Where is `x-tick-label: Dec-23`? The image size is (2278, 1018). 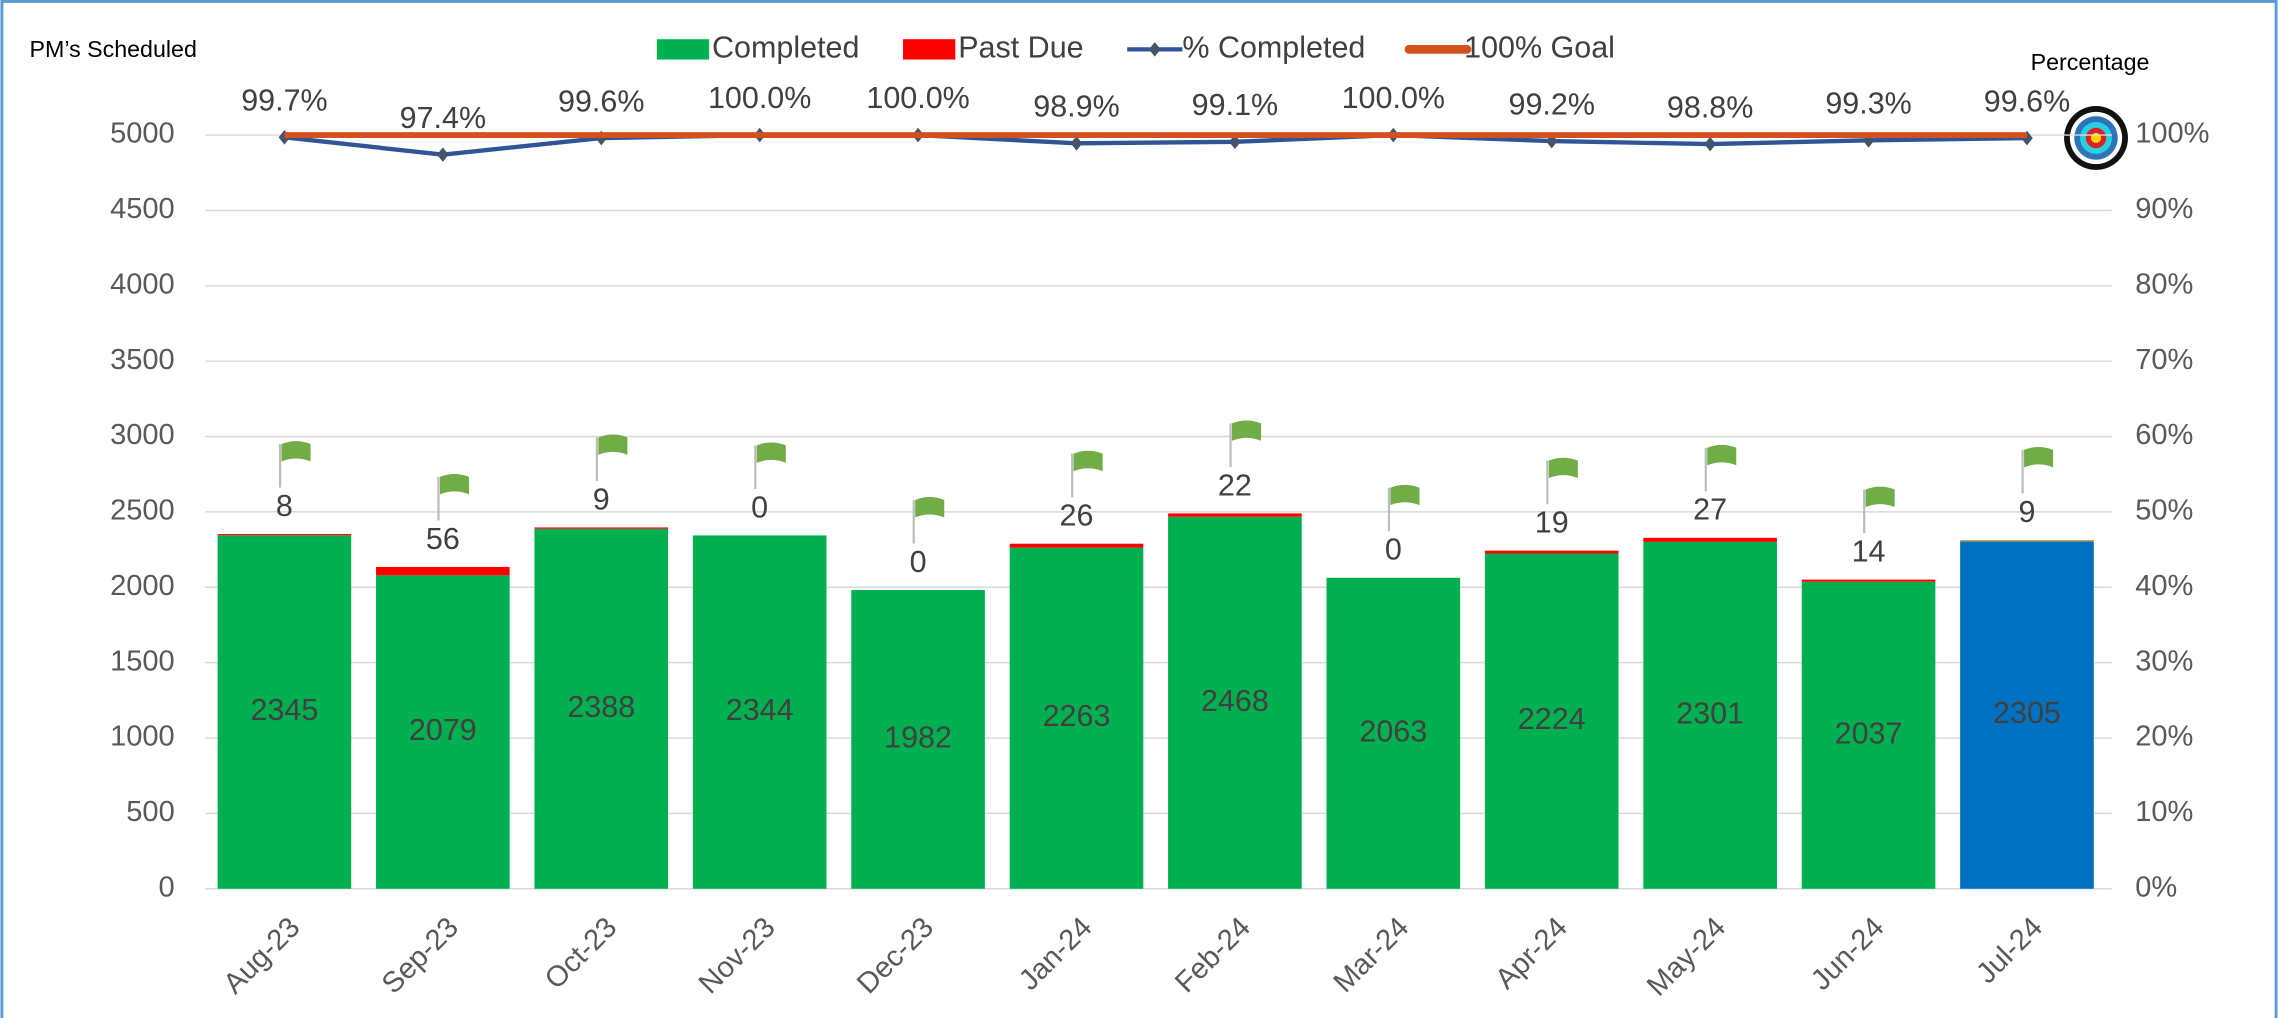 x-tick-label: Dec-23 is located at coordinates (895, 955).